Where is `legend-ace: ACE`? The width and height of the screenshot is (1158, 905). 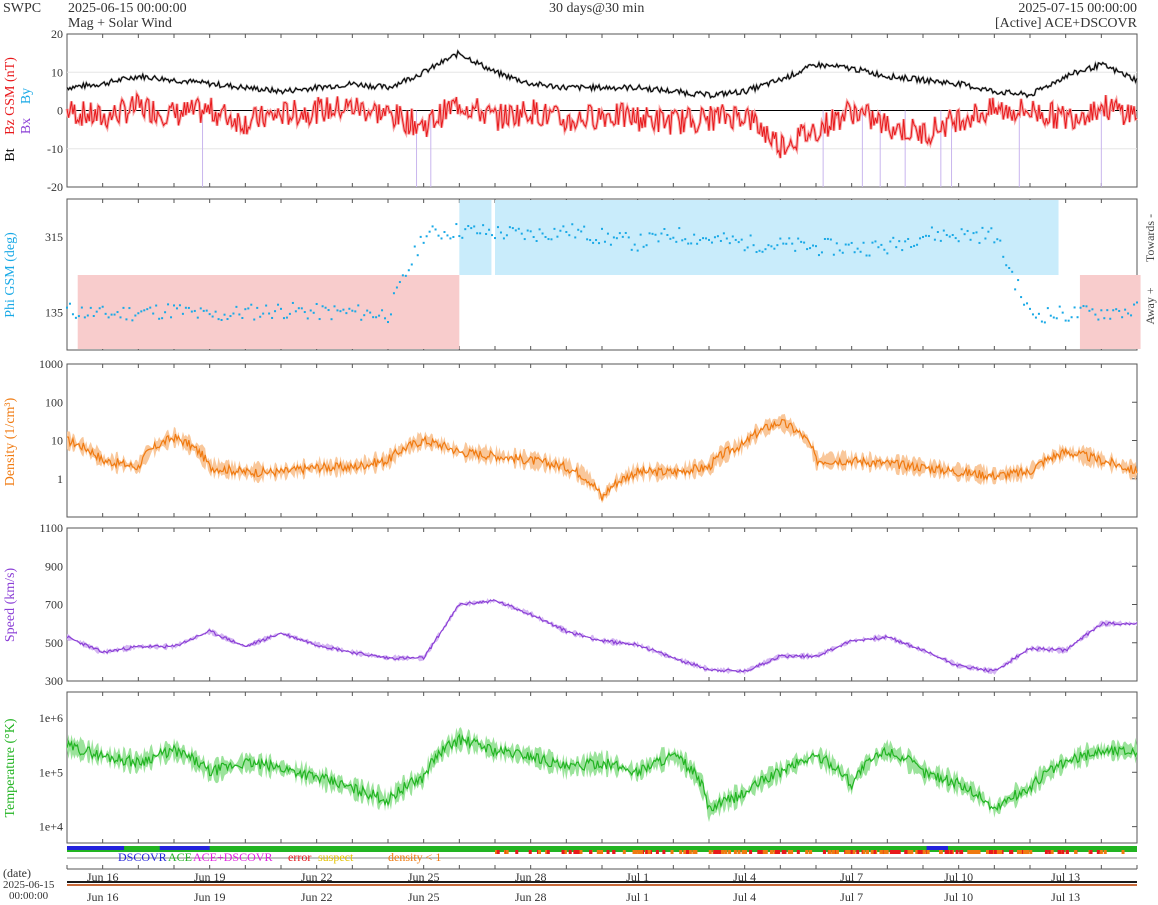
legend-ace: ACE is located at coordinates (180, 857).